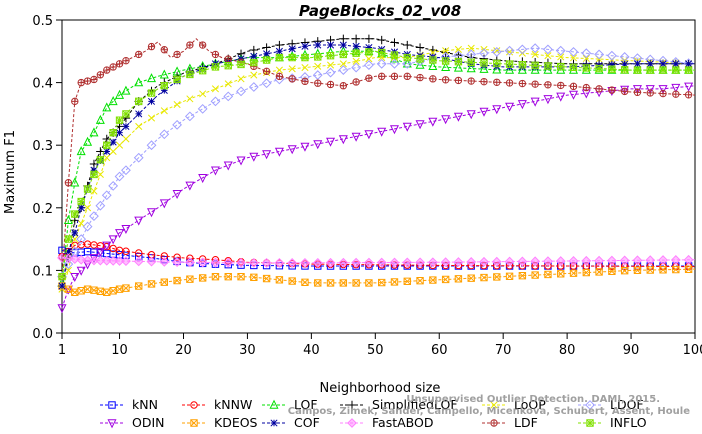 The image size is (702, 434). Describe the element at coordinates (119, 350) in the screenshot. I see `x-tick-label: 10` at that location.